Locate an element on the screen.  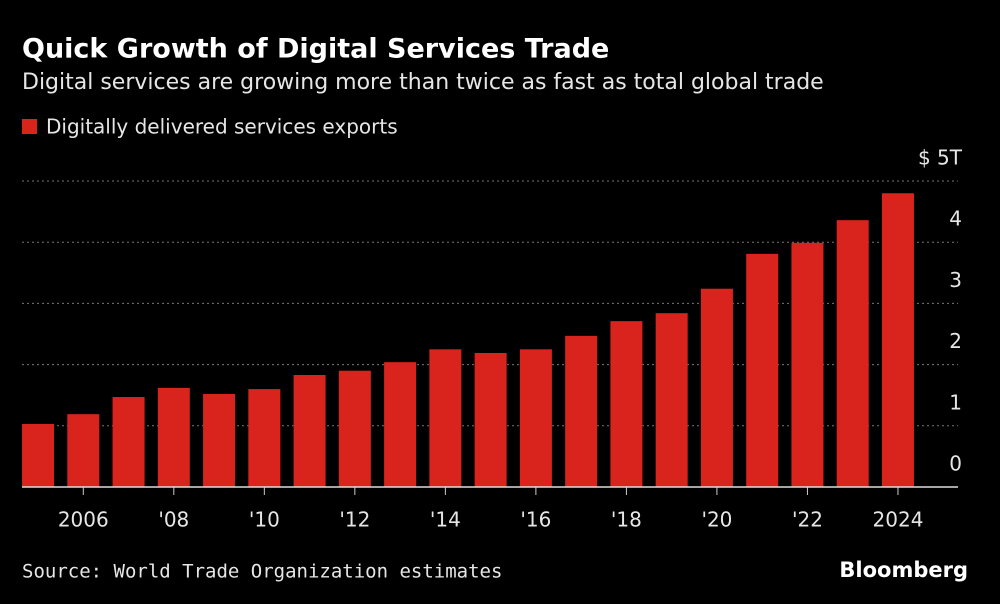
x-tick-label: '18 is located at coordinates (626, 520).